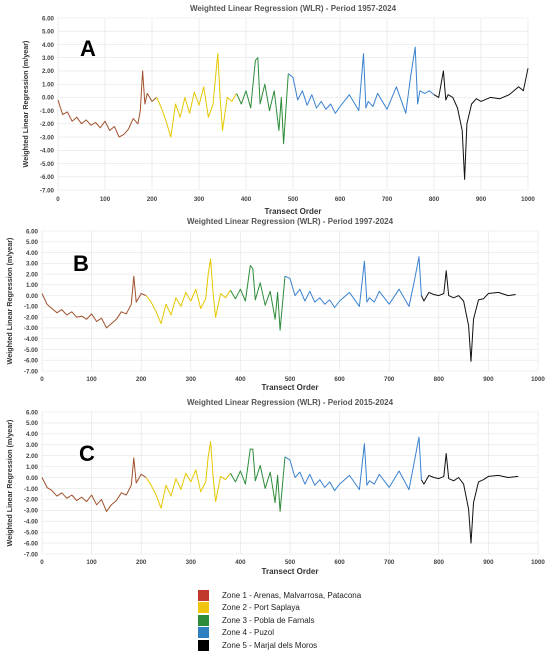 The image size is (550, 652). Describe the element at coordinates (261, 608) in the screenshot. I see `legend-label-zone-2: Zone 2 - Port Saplaya` at that location.